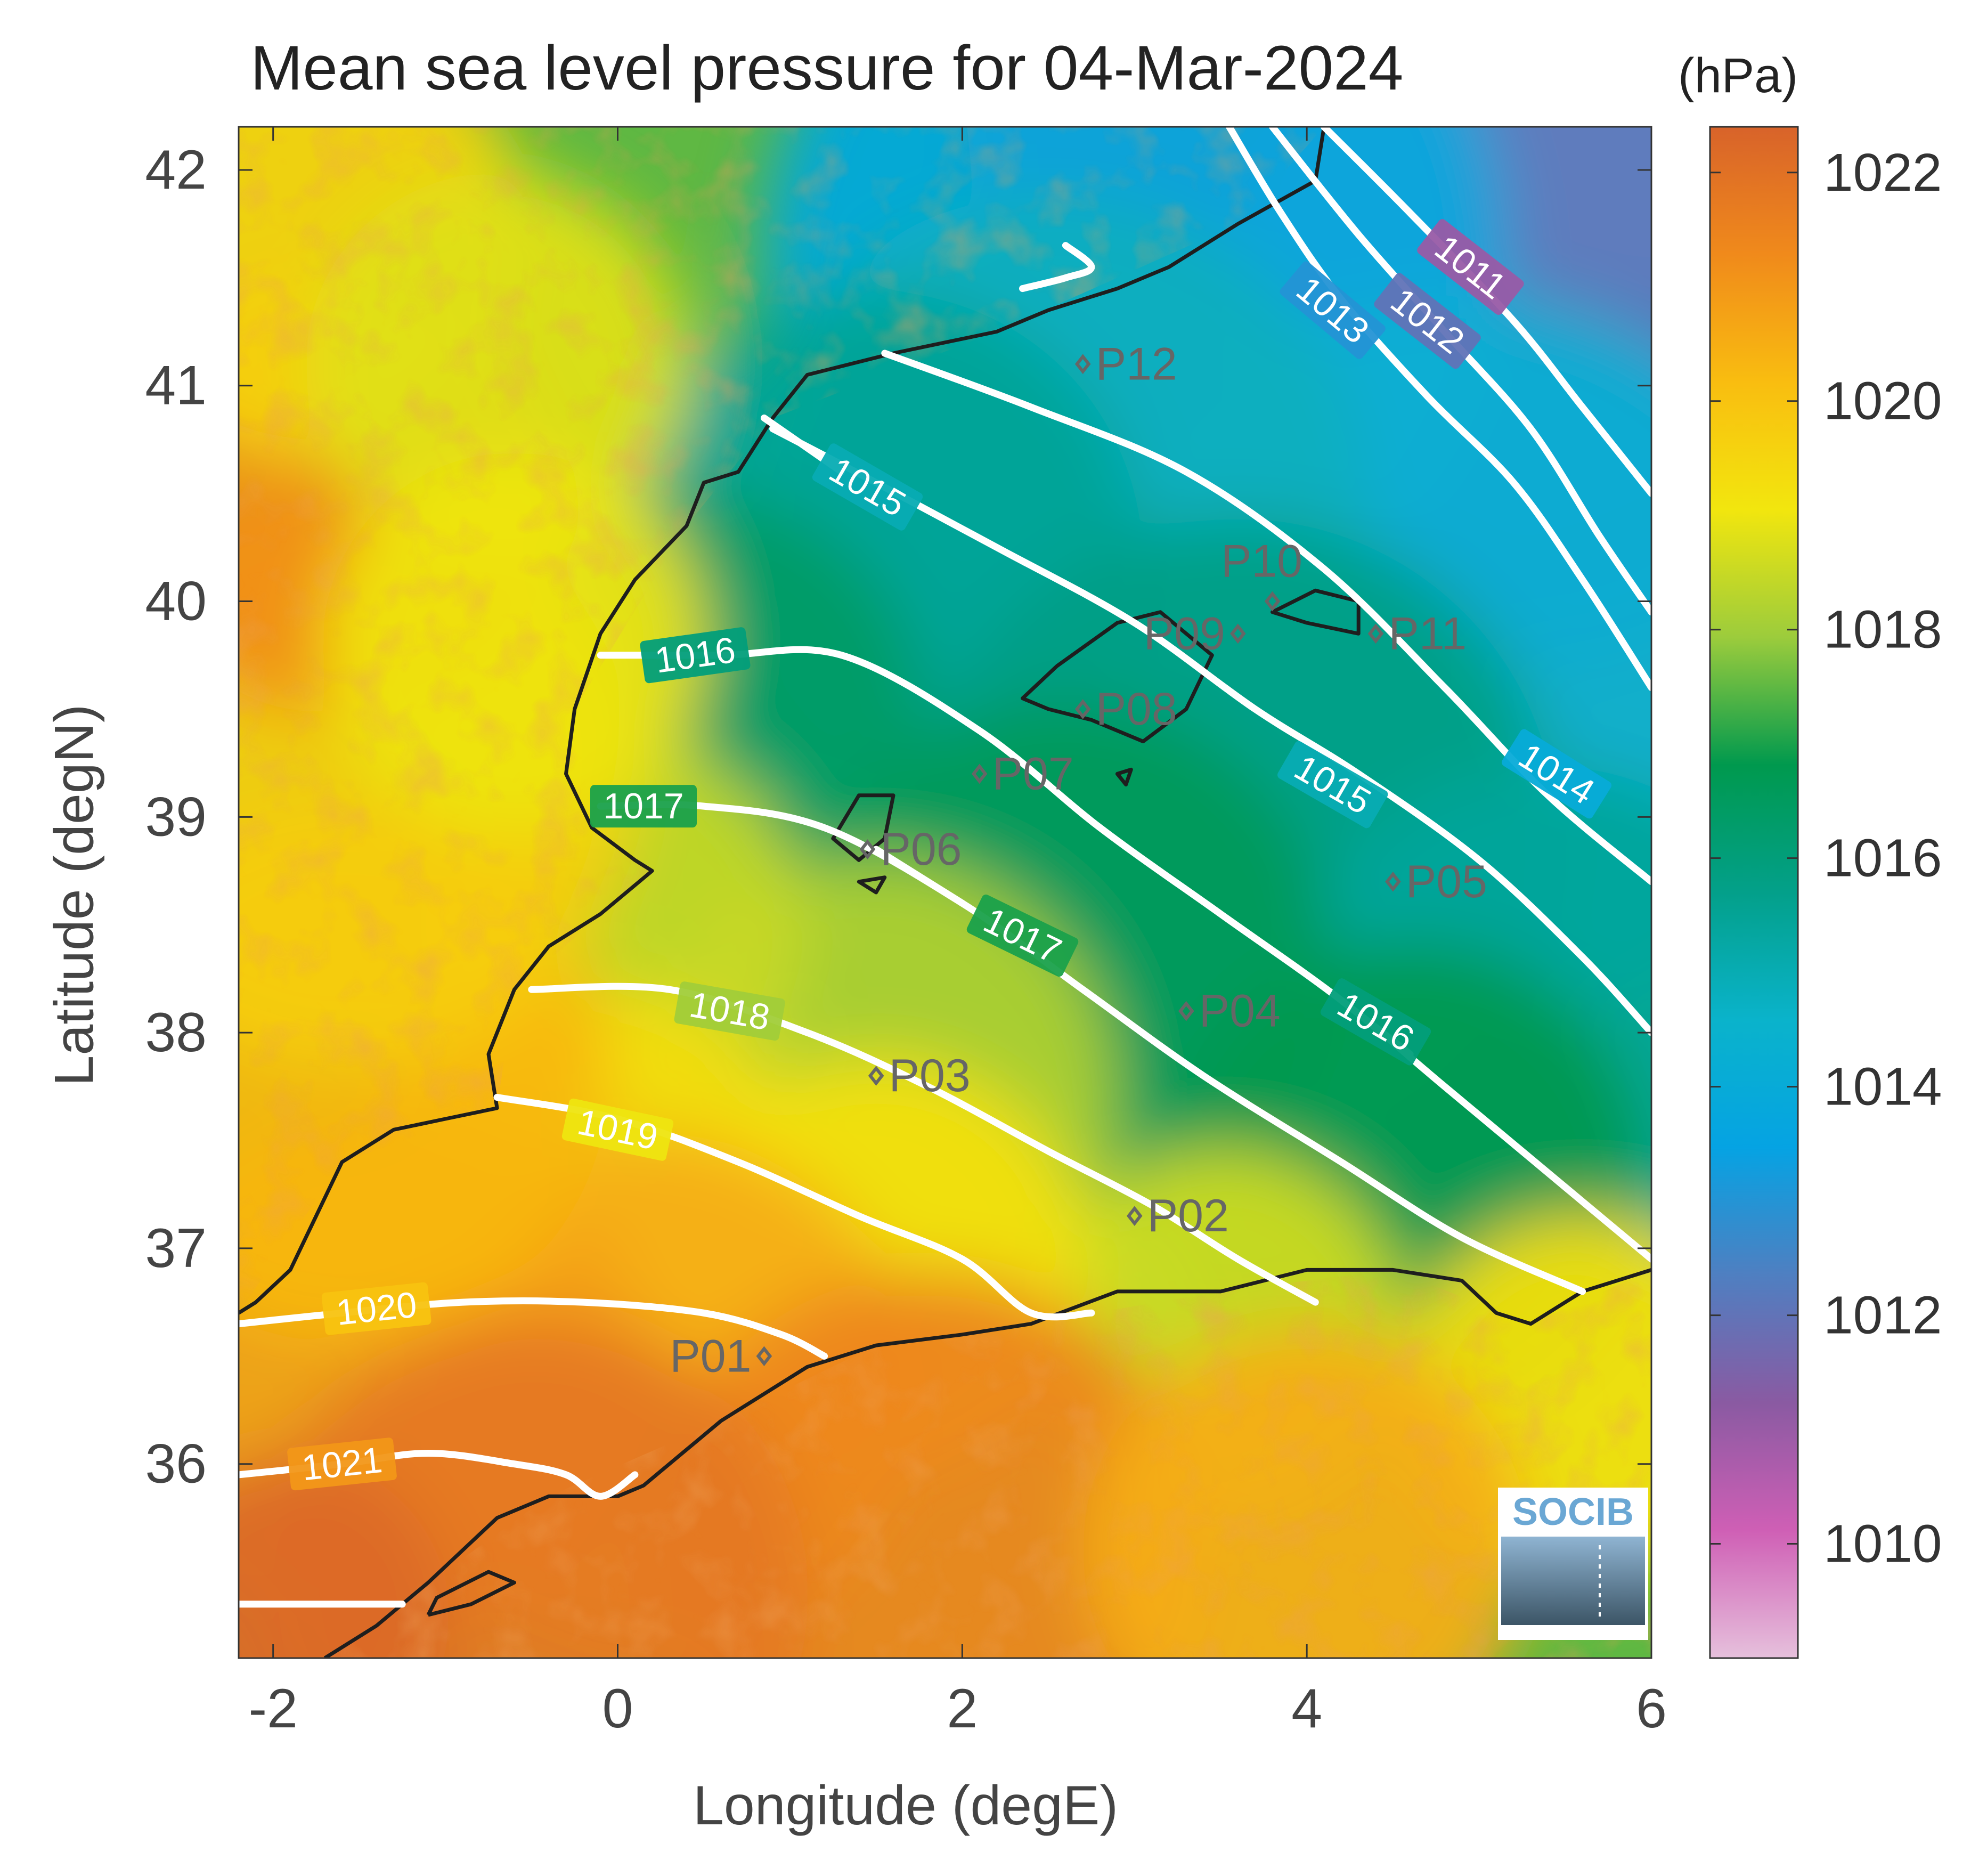 This screenshot has width=1987, height=1876. I want to click on station-p03: P03, so click(920, 1075).